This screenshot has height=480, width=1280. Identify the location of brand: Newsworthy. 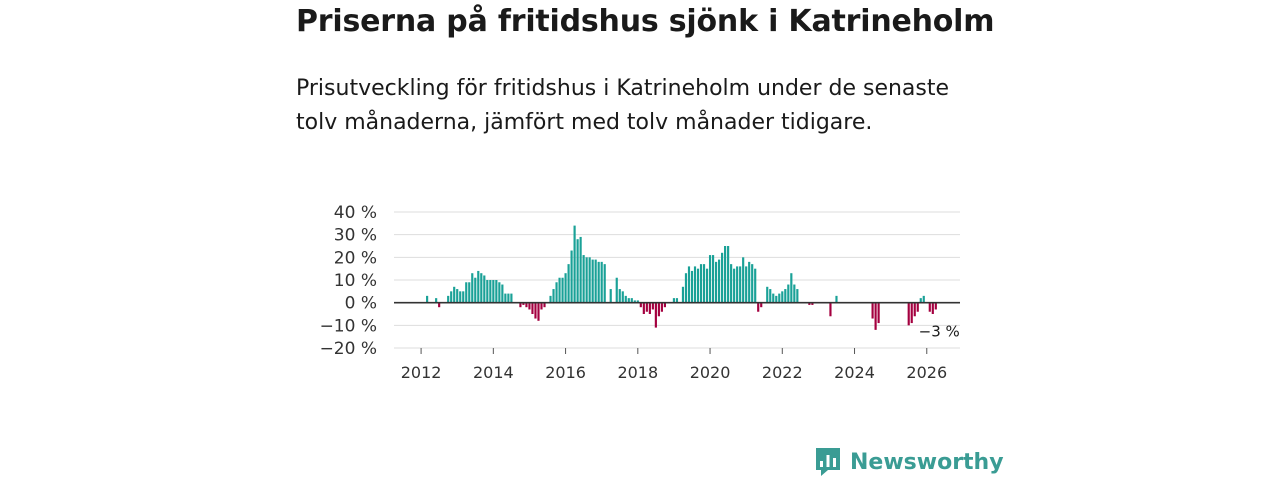
(909, 462).